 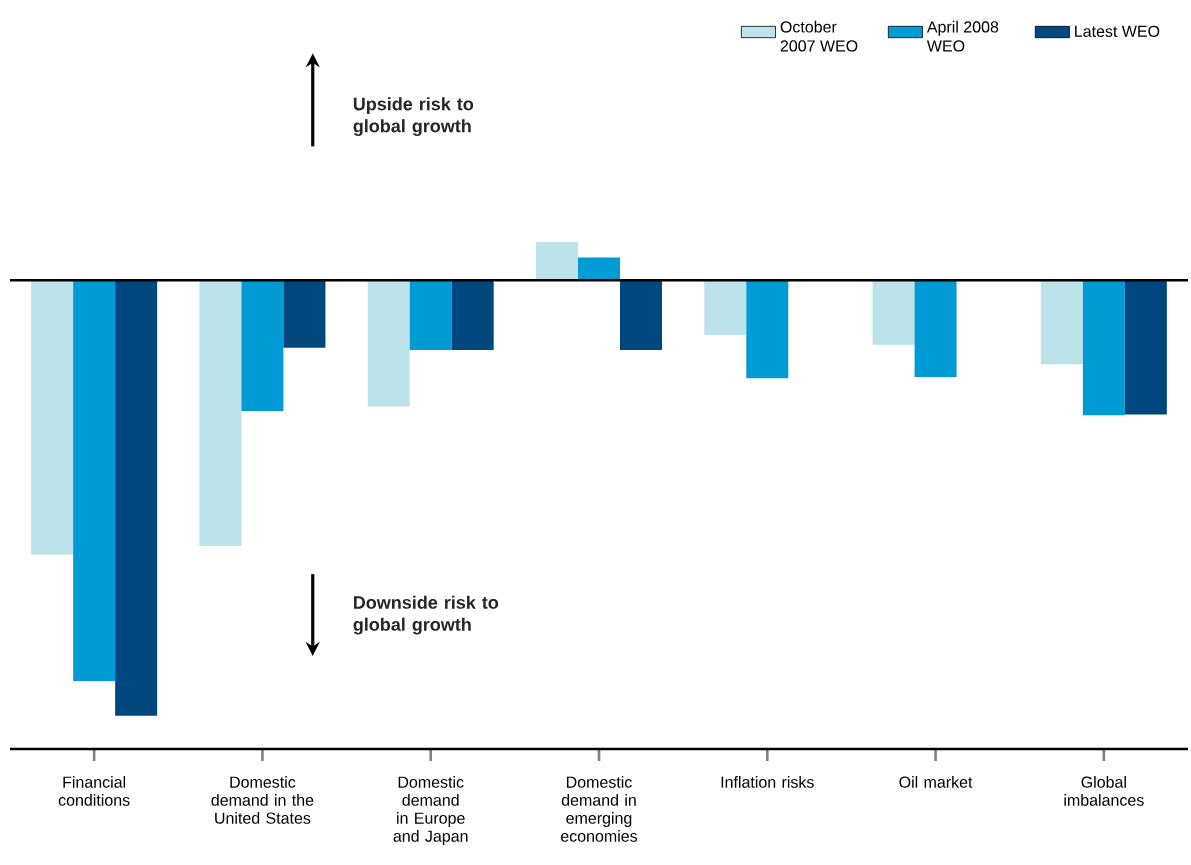 I want to click on annotation: Downside risk to global growth, so click(x=426, y=615).